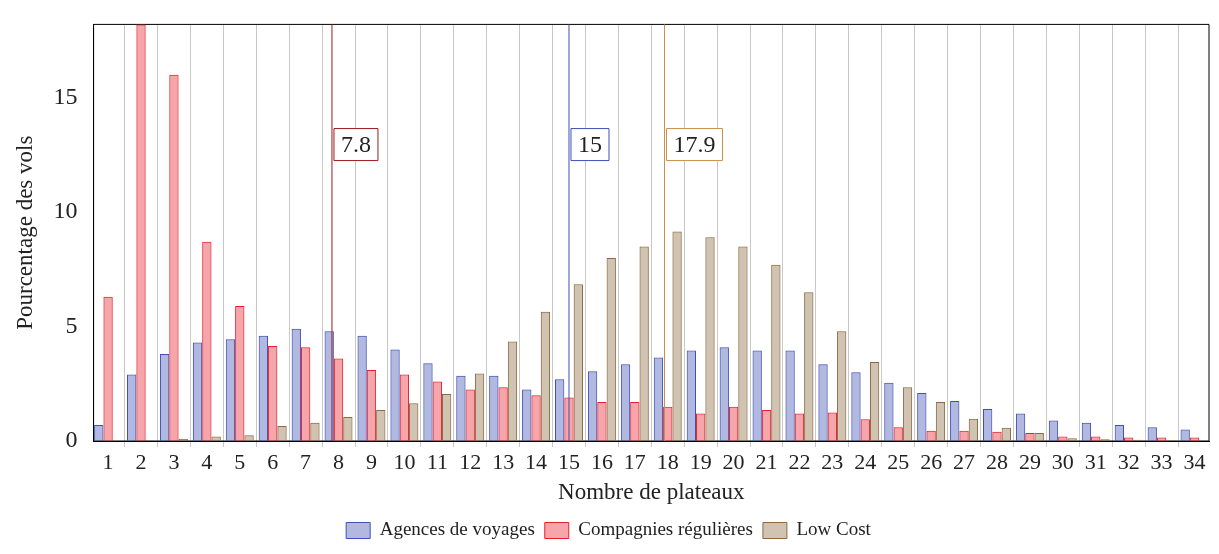  I want to click on y-tick-label: 0, so click(71, 439).